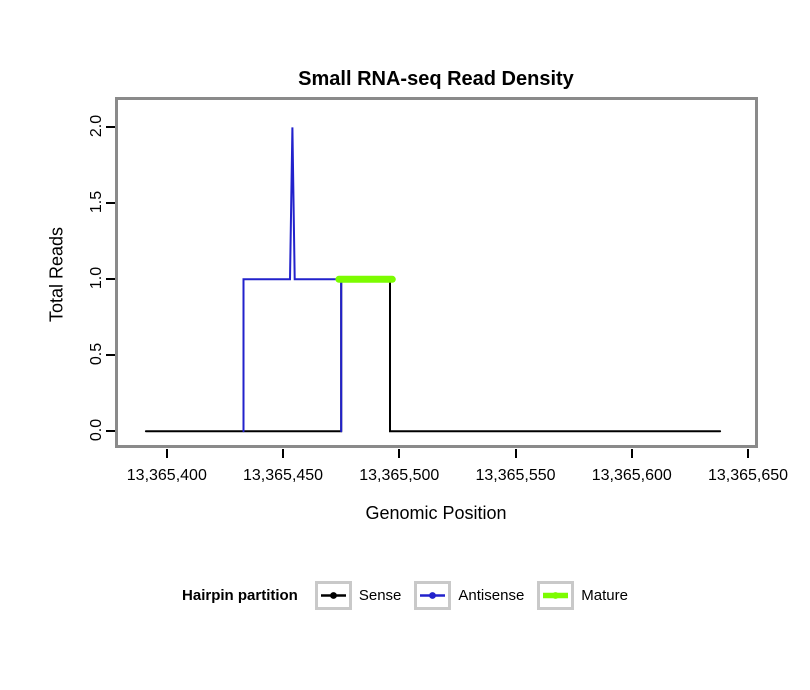  I want to click on sense-key-icon, so click(333, 595).